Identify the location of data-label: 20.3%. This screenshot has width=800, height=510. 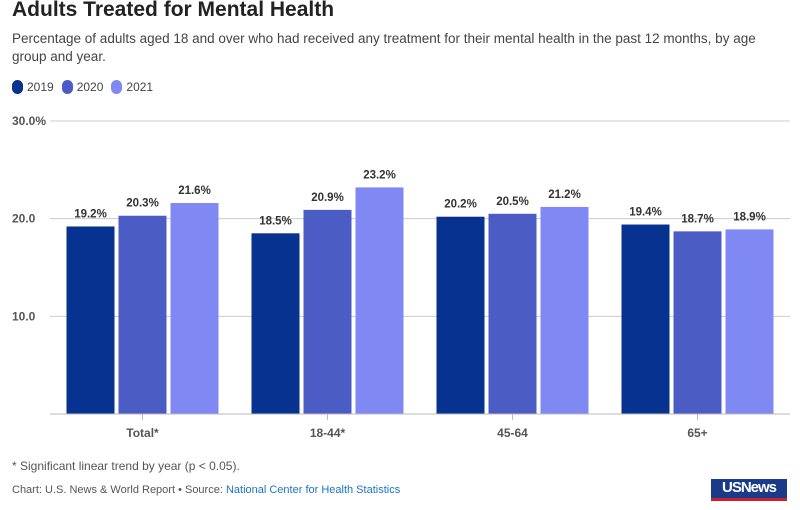
(142, 204).